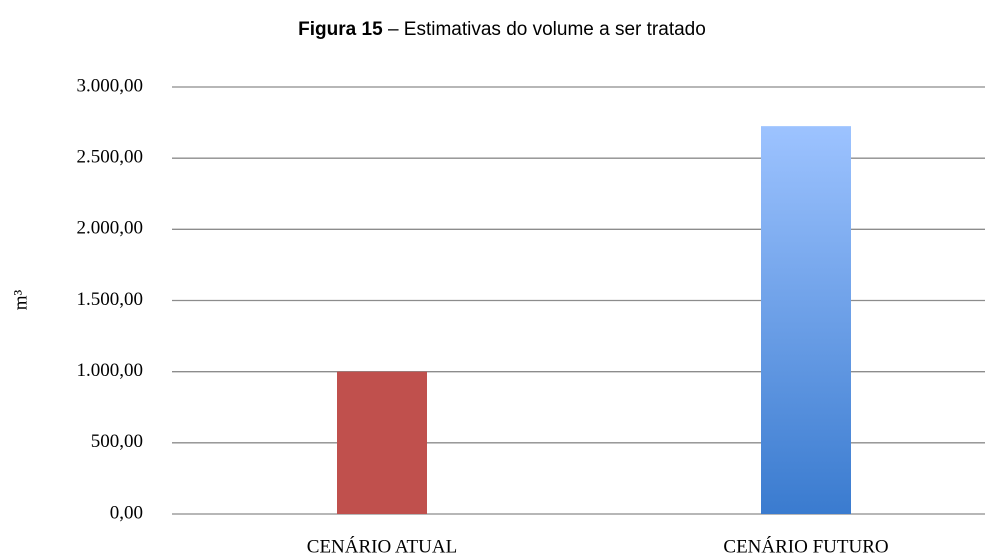  I want to click on x-tick-label: CENÁRIO ATUAL, so click(382, 546).